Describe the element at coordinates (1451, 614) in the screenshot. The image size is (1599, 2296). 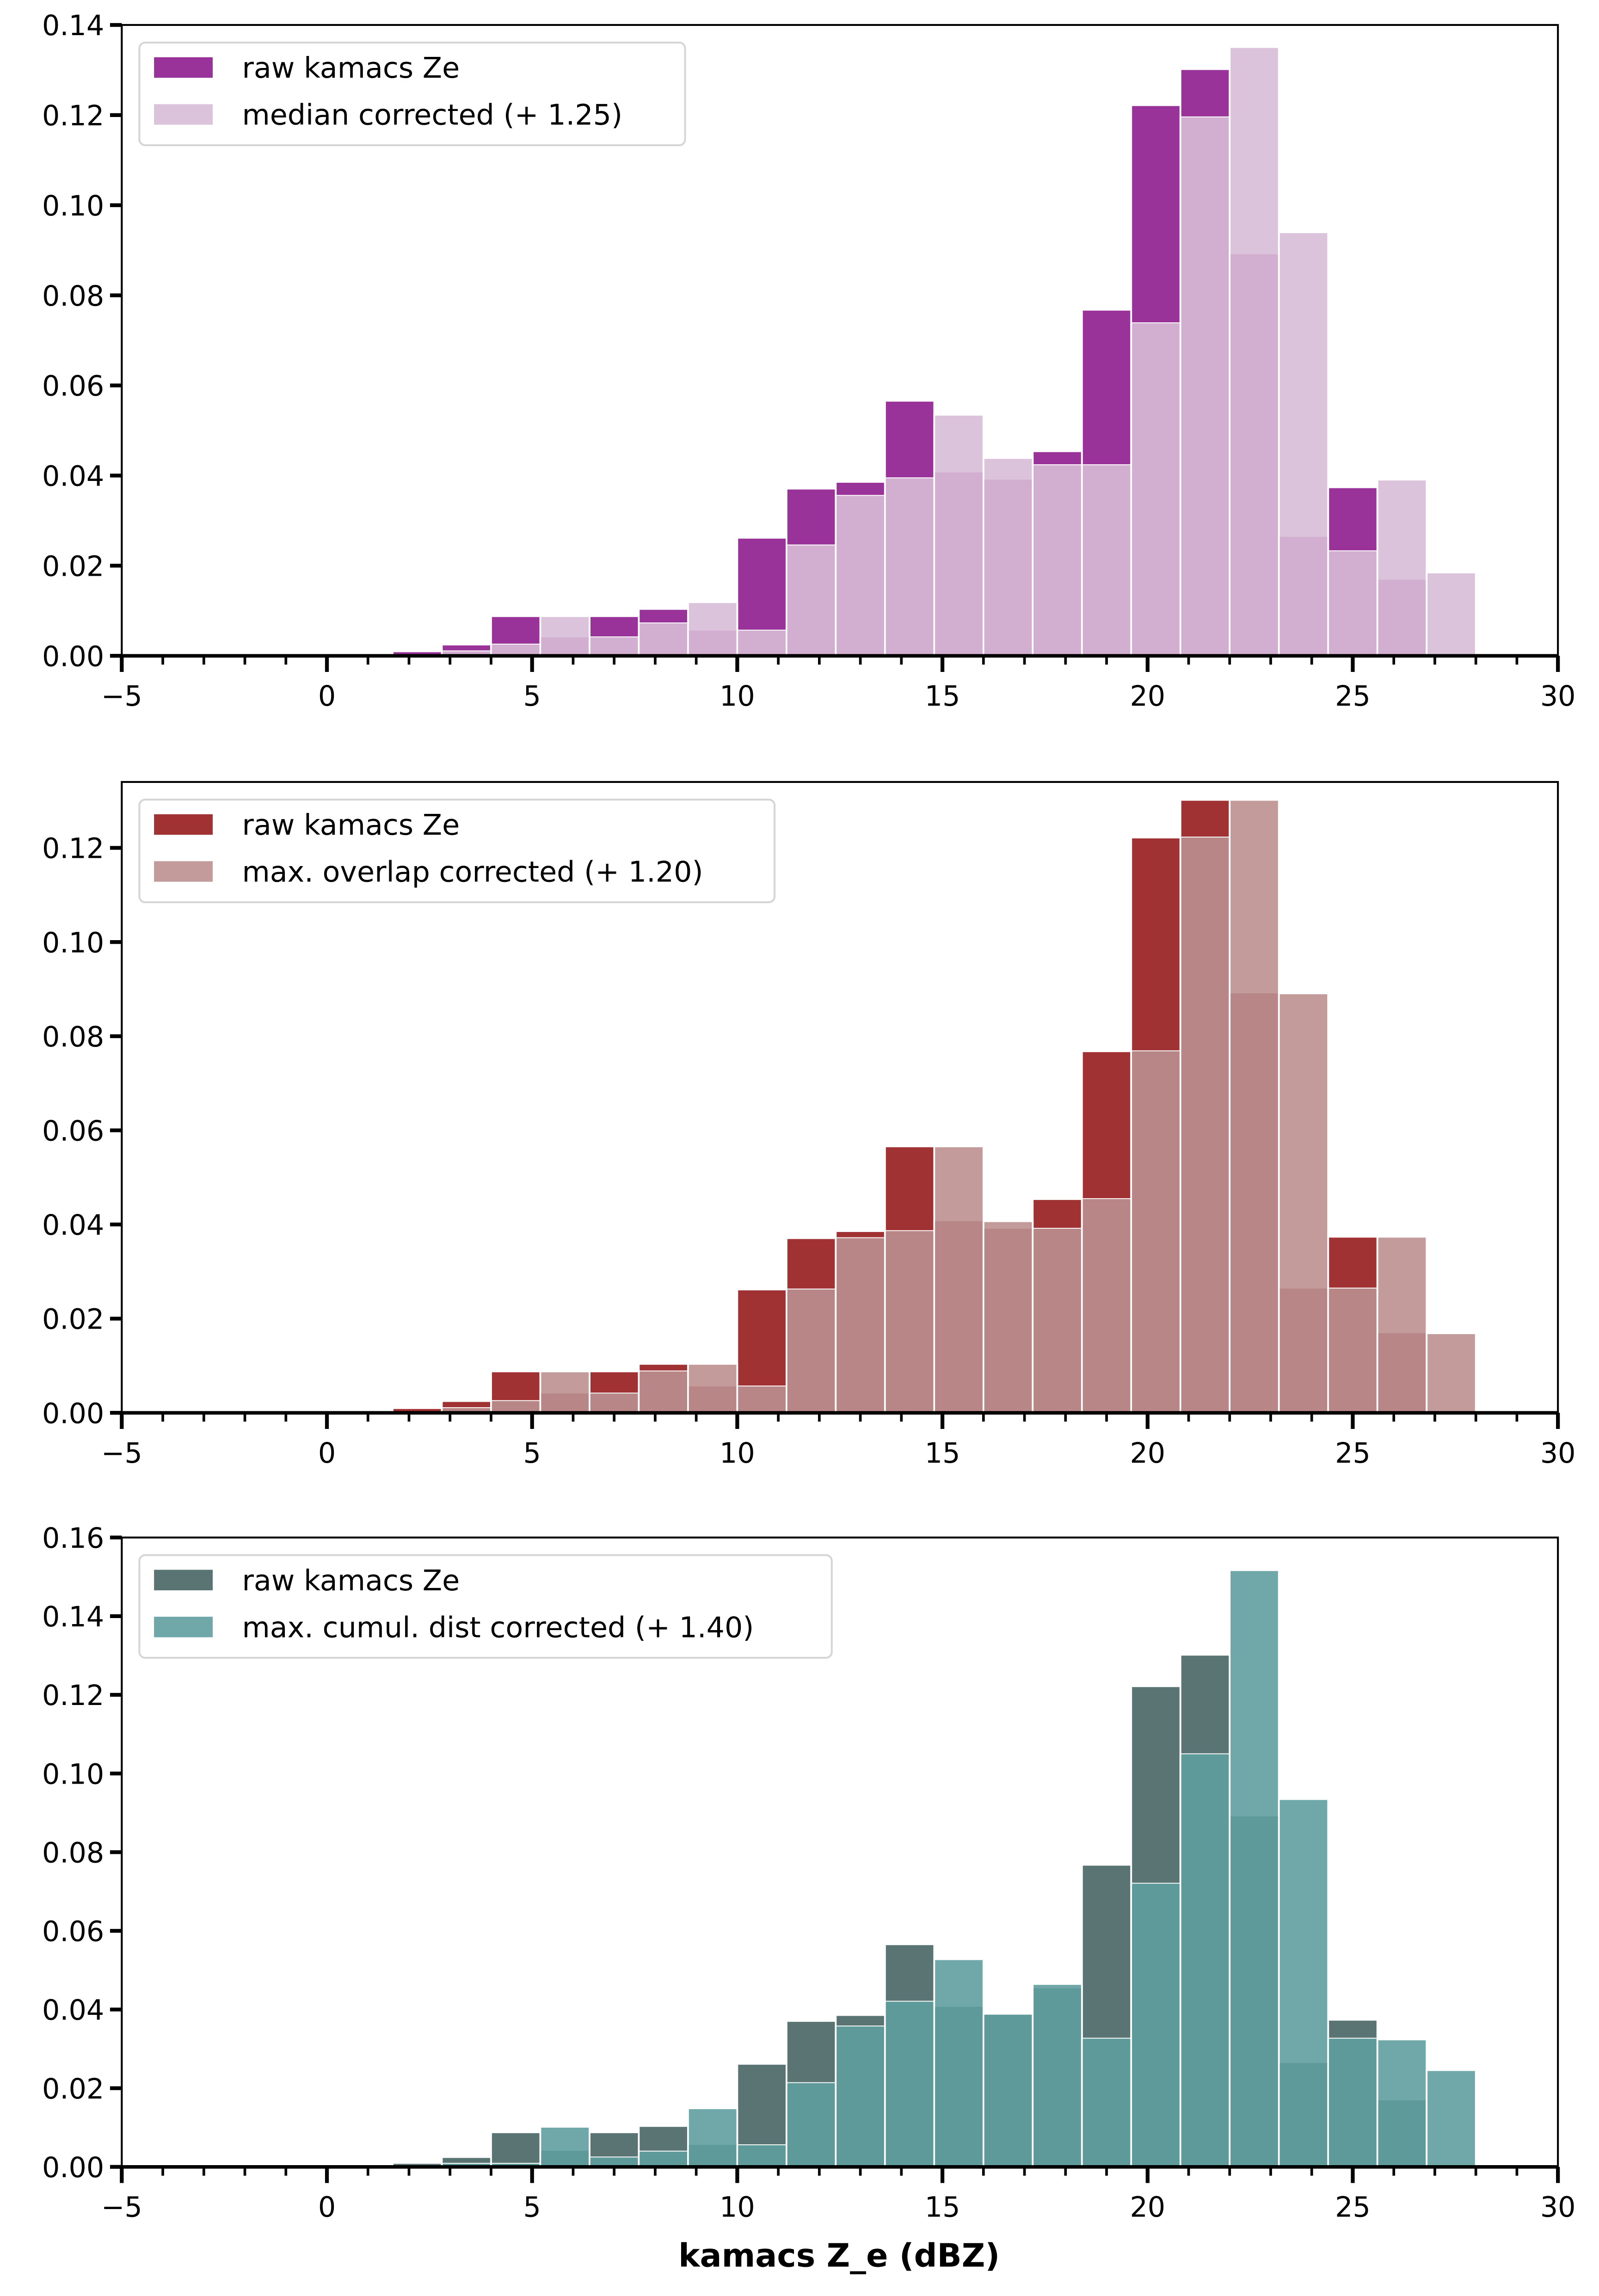
I see `corrected-bar` at that location.